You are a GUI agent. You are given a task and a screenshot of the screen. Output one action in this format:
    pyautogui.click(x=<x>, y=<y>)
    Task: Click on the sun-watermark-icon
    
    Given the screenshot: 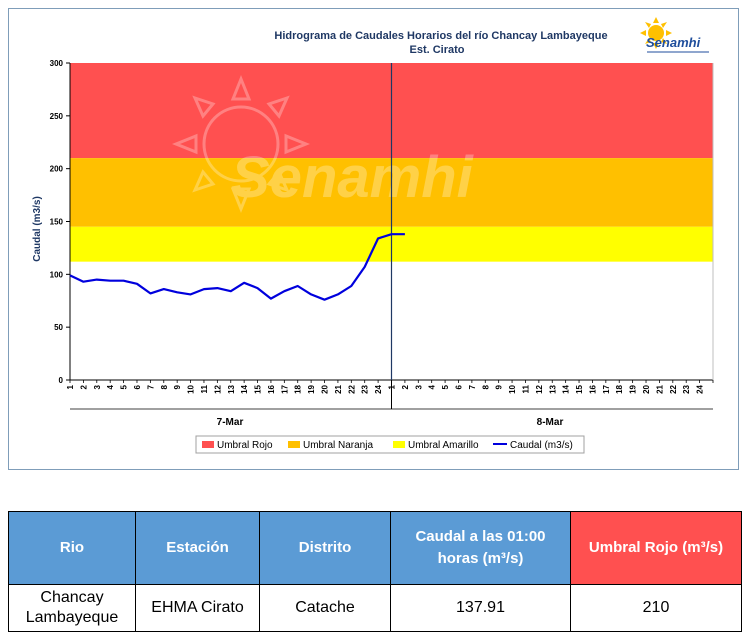 What is the action you would take?
    pyautogui.click(x=241, y=144)
    